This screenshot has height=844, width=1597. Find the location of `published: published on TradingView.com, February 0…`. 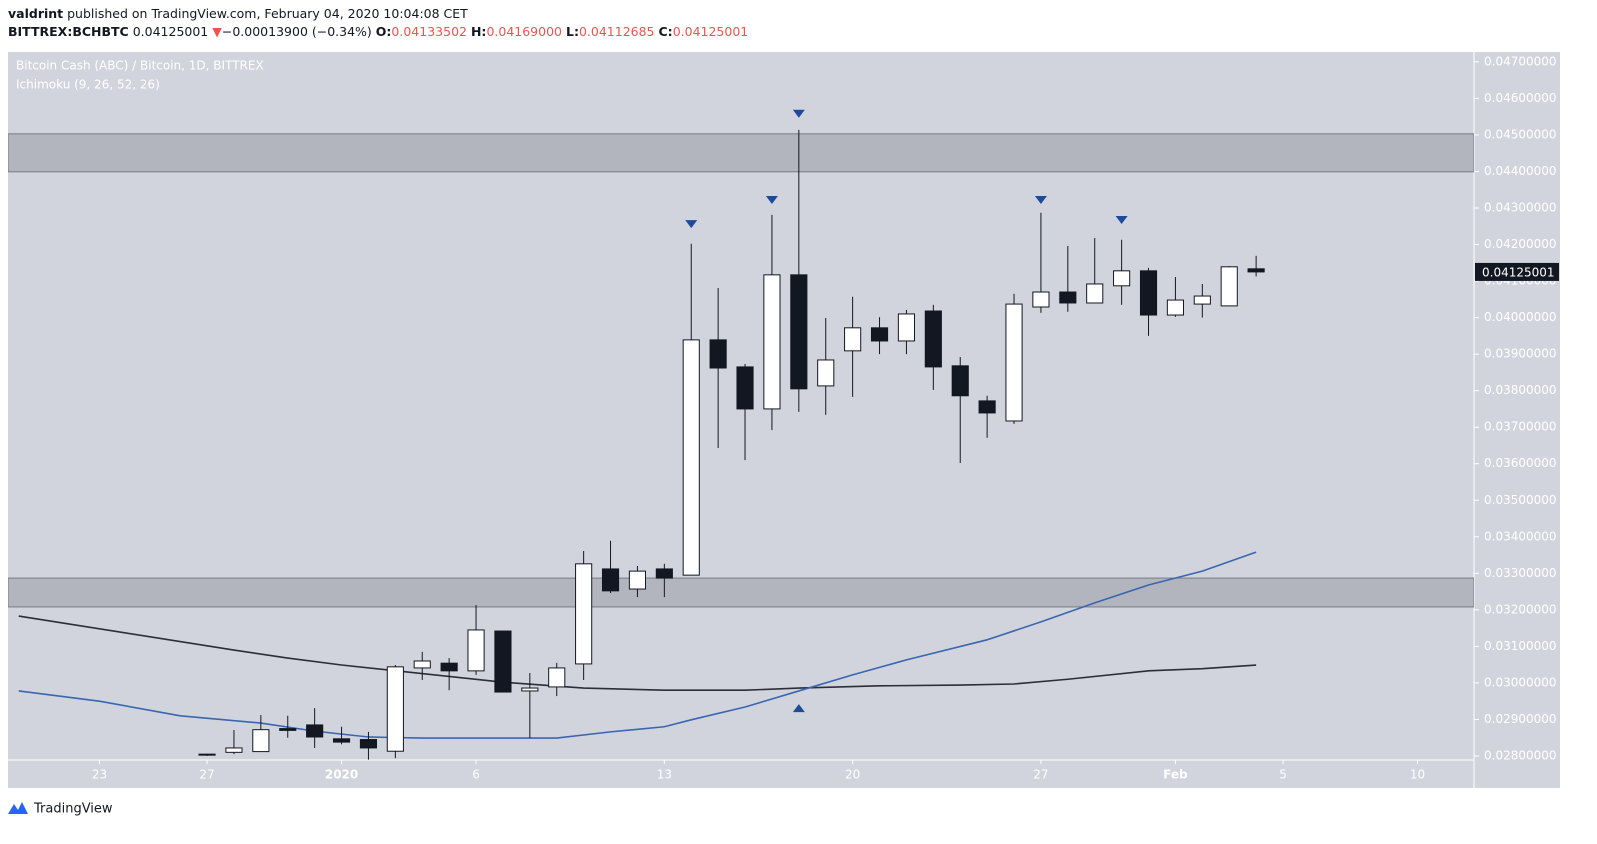

published: published on TradingView.com, February 0… is located at coordinates (267, 13).